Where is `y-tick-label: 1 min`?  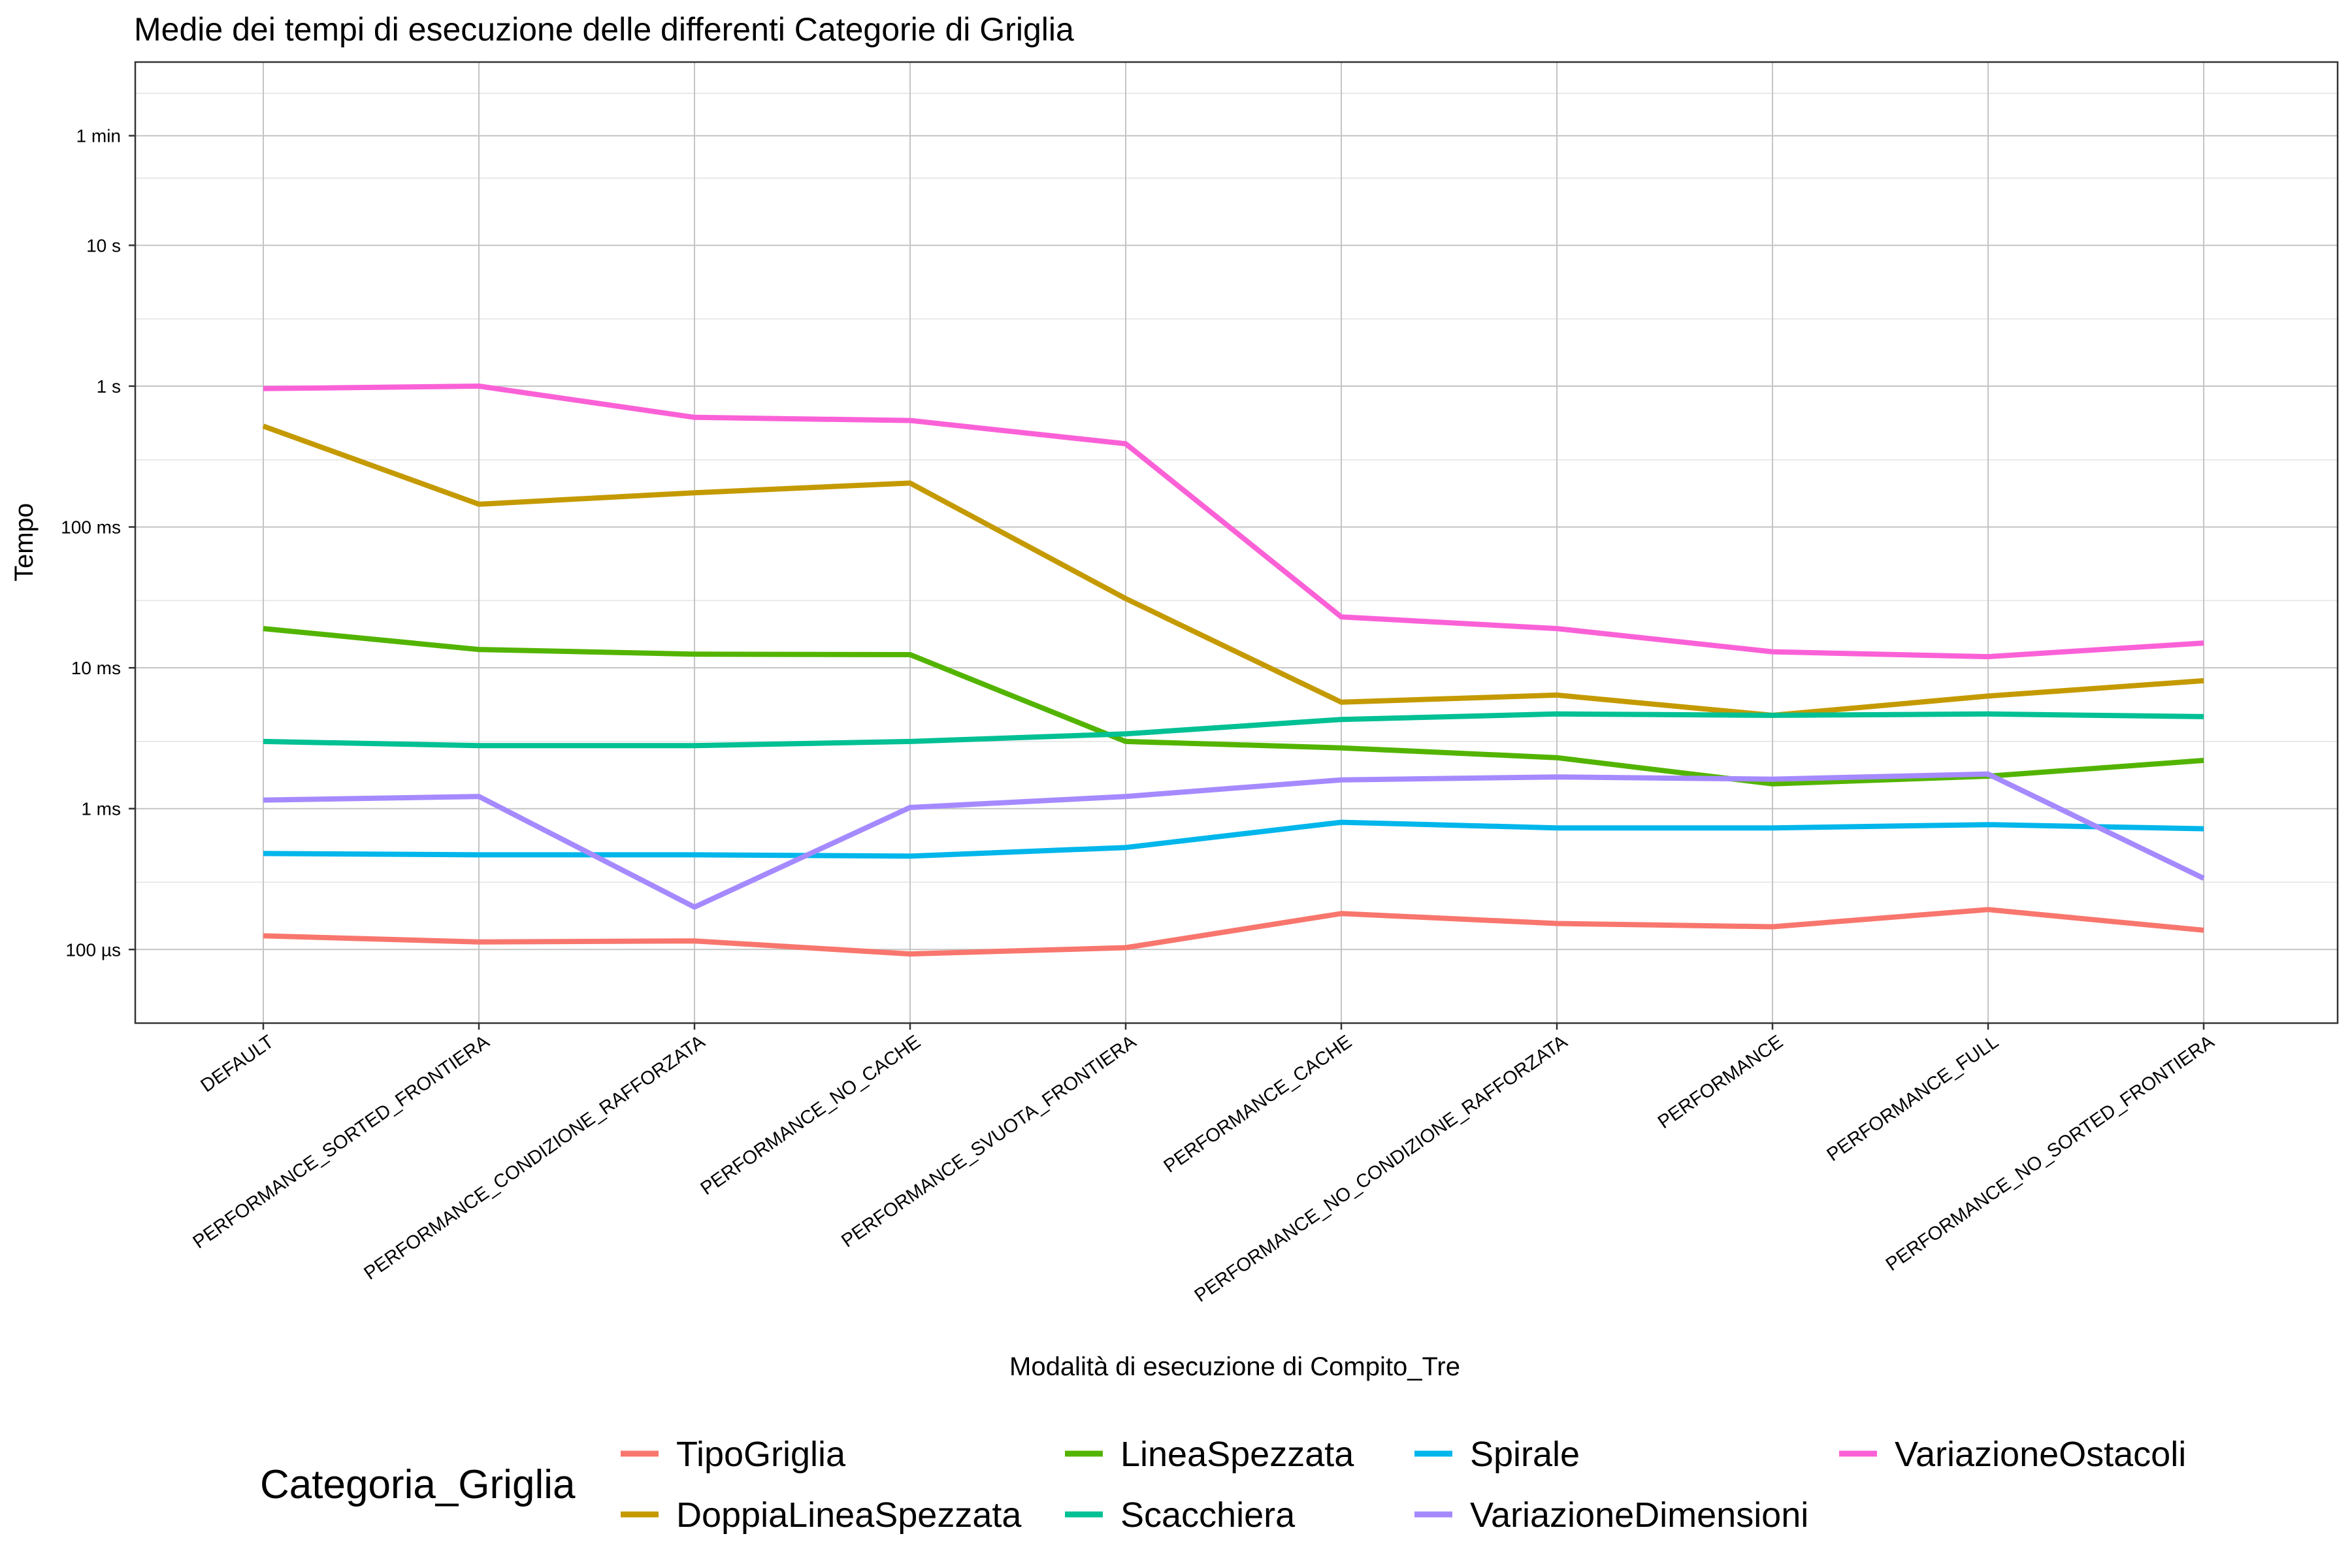
y-tick-label: 1 min is located at coordinates (98, 136).